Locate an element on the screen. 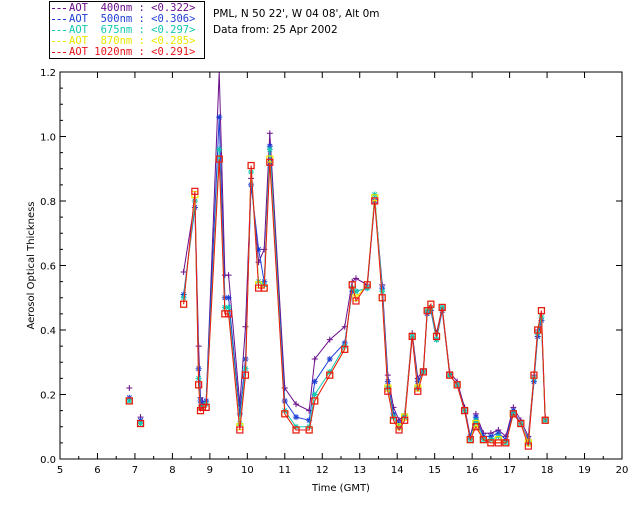  legend-entry: AOT 500nm : <0.306> is located at coordinates (128, 19).